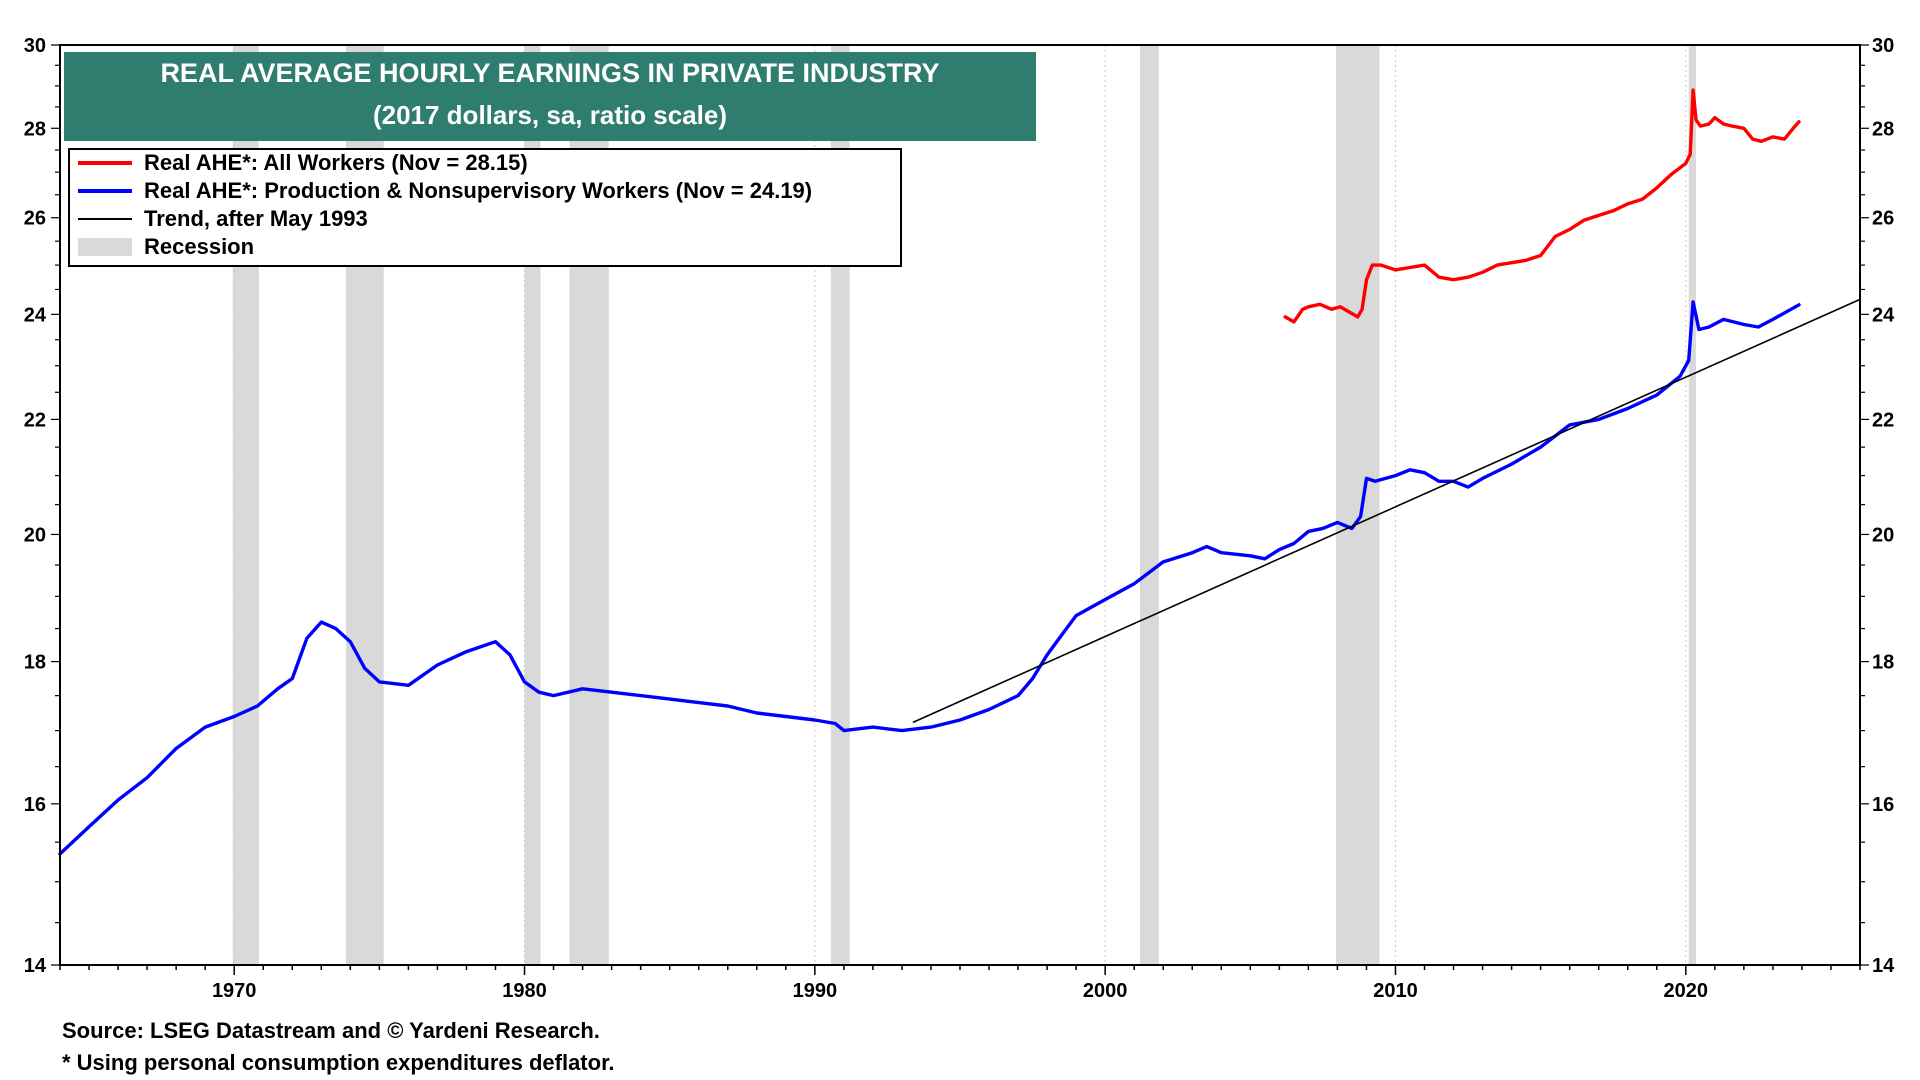 Image resolution: width=1920 pixels, height=1080 pixels. Describe the element at coordinates (105, 219) in the screenshot. I see `legend-swatch-trend` at that location.